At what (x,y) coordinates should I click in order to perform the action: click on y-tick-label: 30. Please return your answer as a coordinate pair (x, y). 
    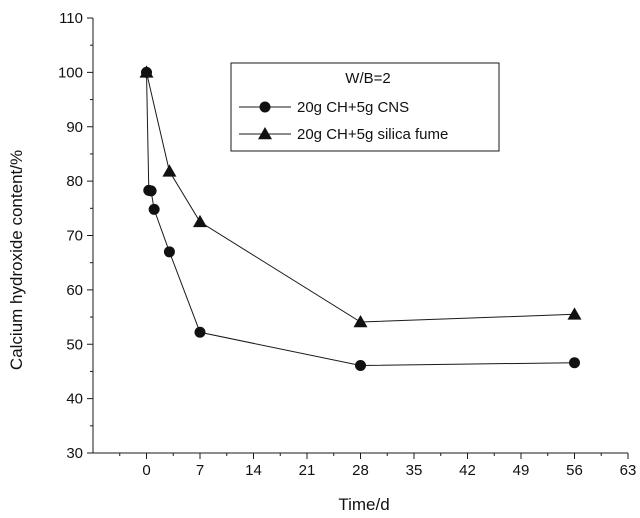
    Looking at the image, I should click on (74, 453).